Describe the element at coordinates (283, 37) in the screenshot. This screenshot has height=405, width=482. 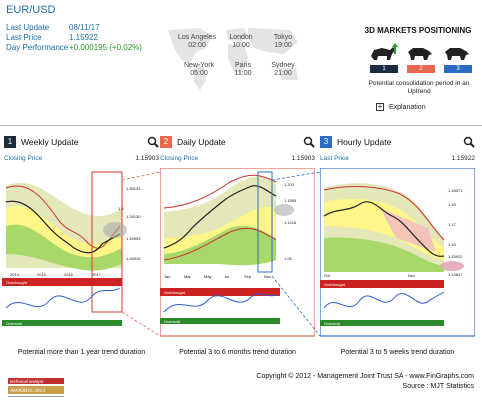
I see `city-name: Tokyo` at that location.